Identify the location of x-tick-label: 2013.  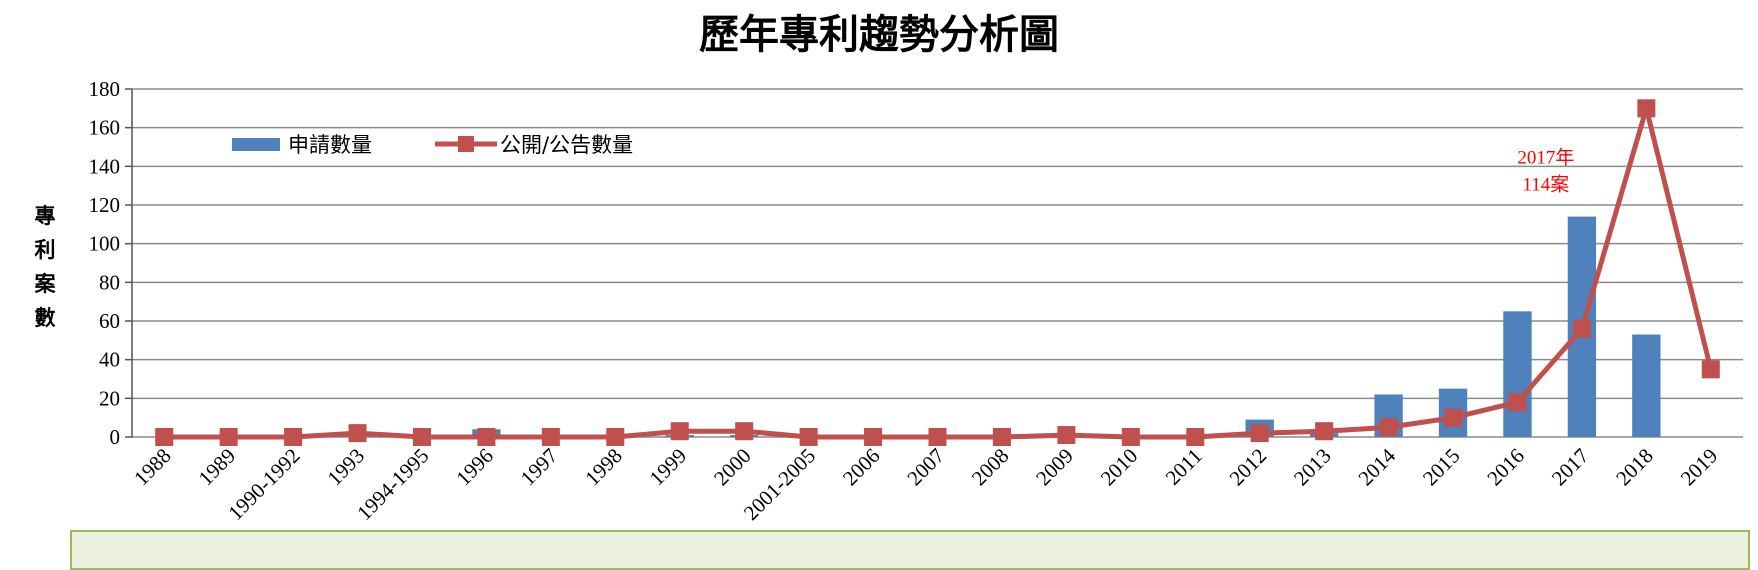
(1312, 467).